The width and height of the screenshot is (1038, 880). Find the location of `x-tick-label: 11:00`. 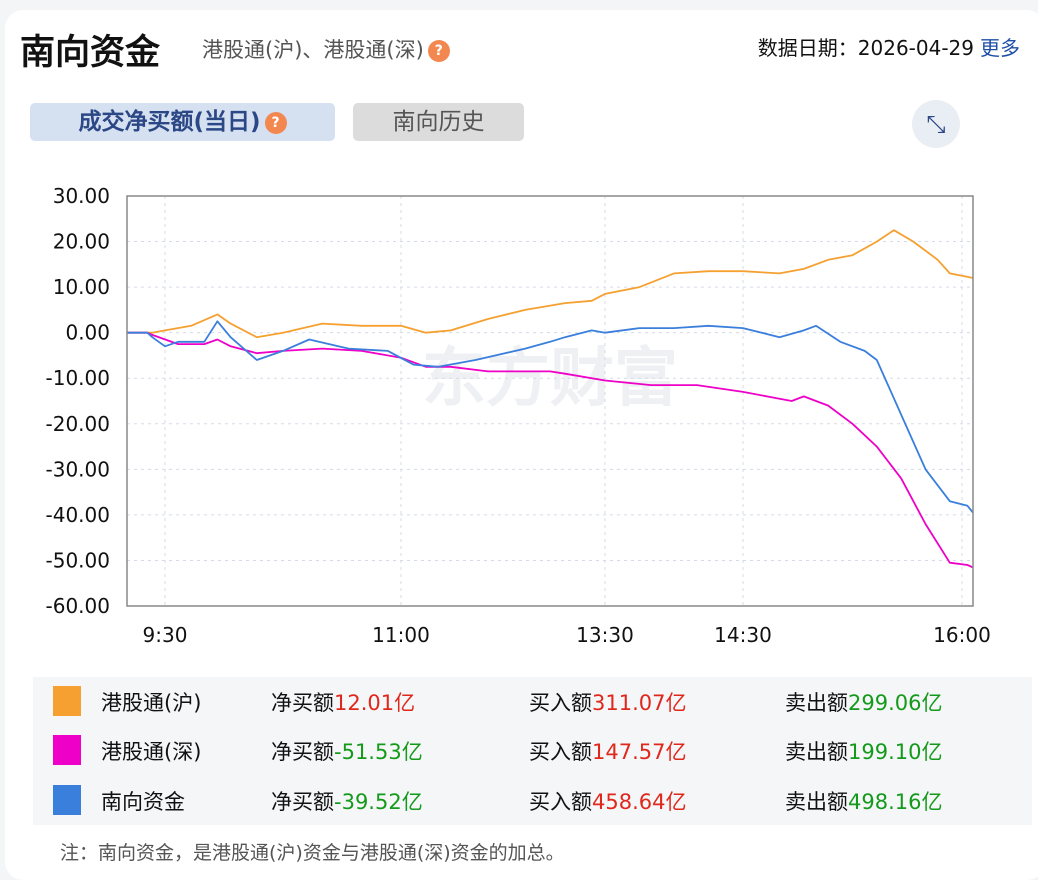

x-tick-label: 11:00 is located at coordinates (401, 635).